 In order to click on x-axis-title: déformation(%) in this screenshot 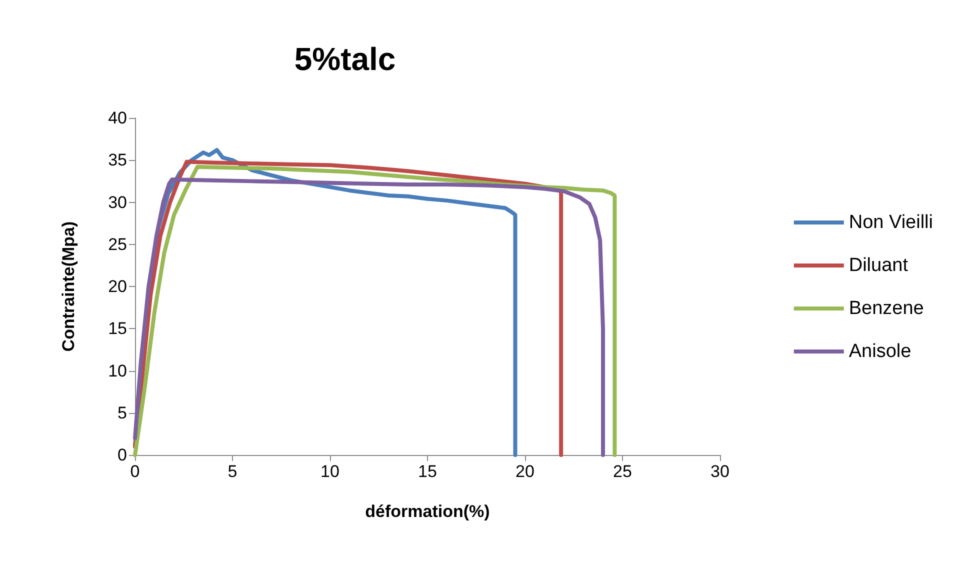, I will do `click(427, 511)`.